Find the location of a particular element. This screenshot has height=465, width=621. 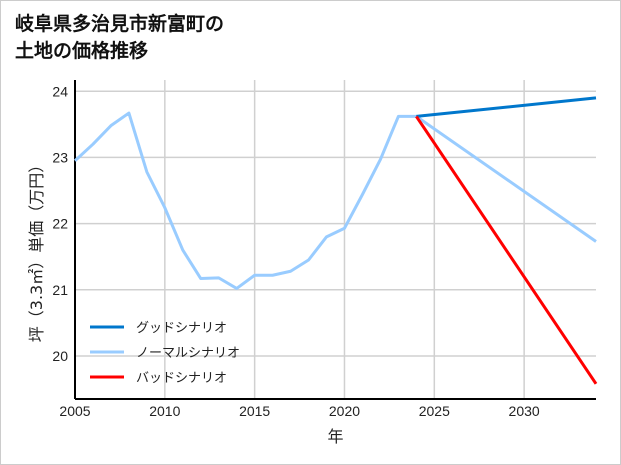

x-tick-label: 2015 is located at coordinates (254, 411).